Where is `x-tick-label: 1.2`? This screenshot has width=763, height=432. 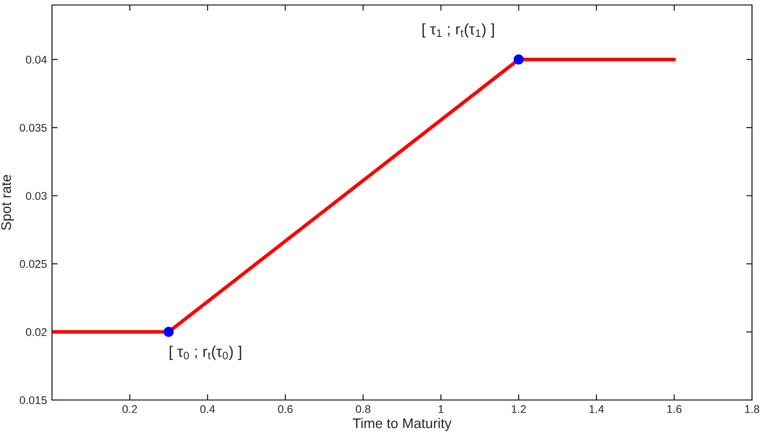
x-tick-label: 1.2 is located at coordinates (519, 409).